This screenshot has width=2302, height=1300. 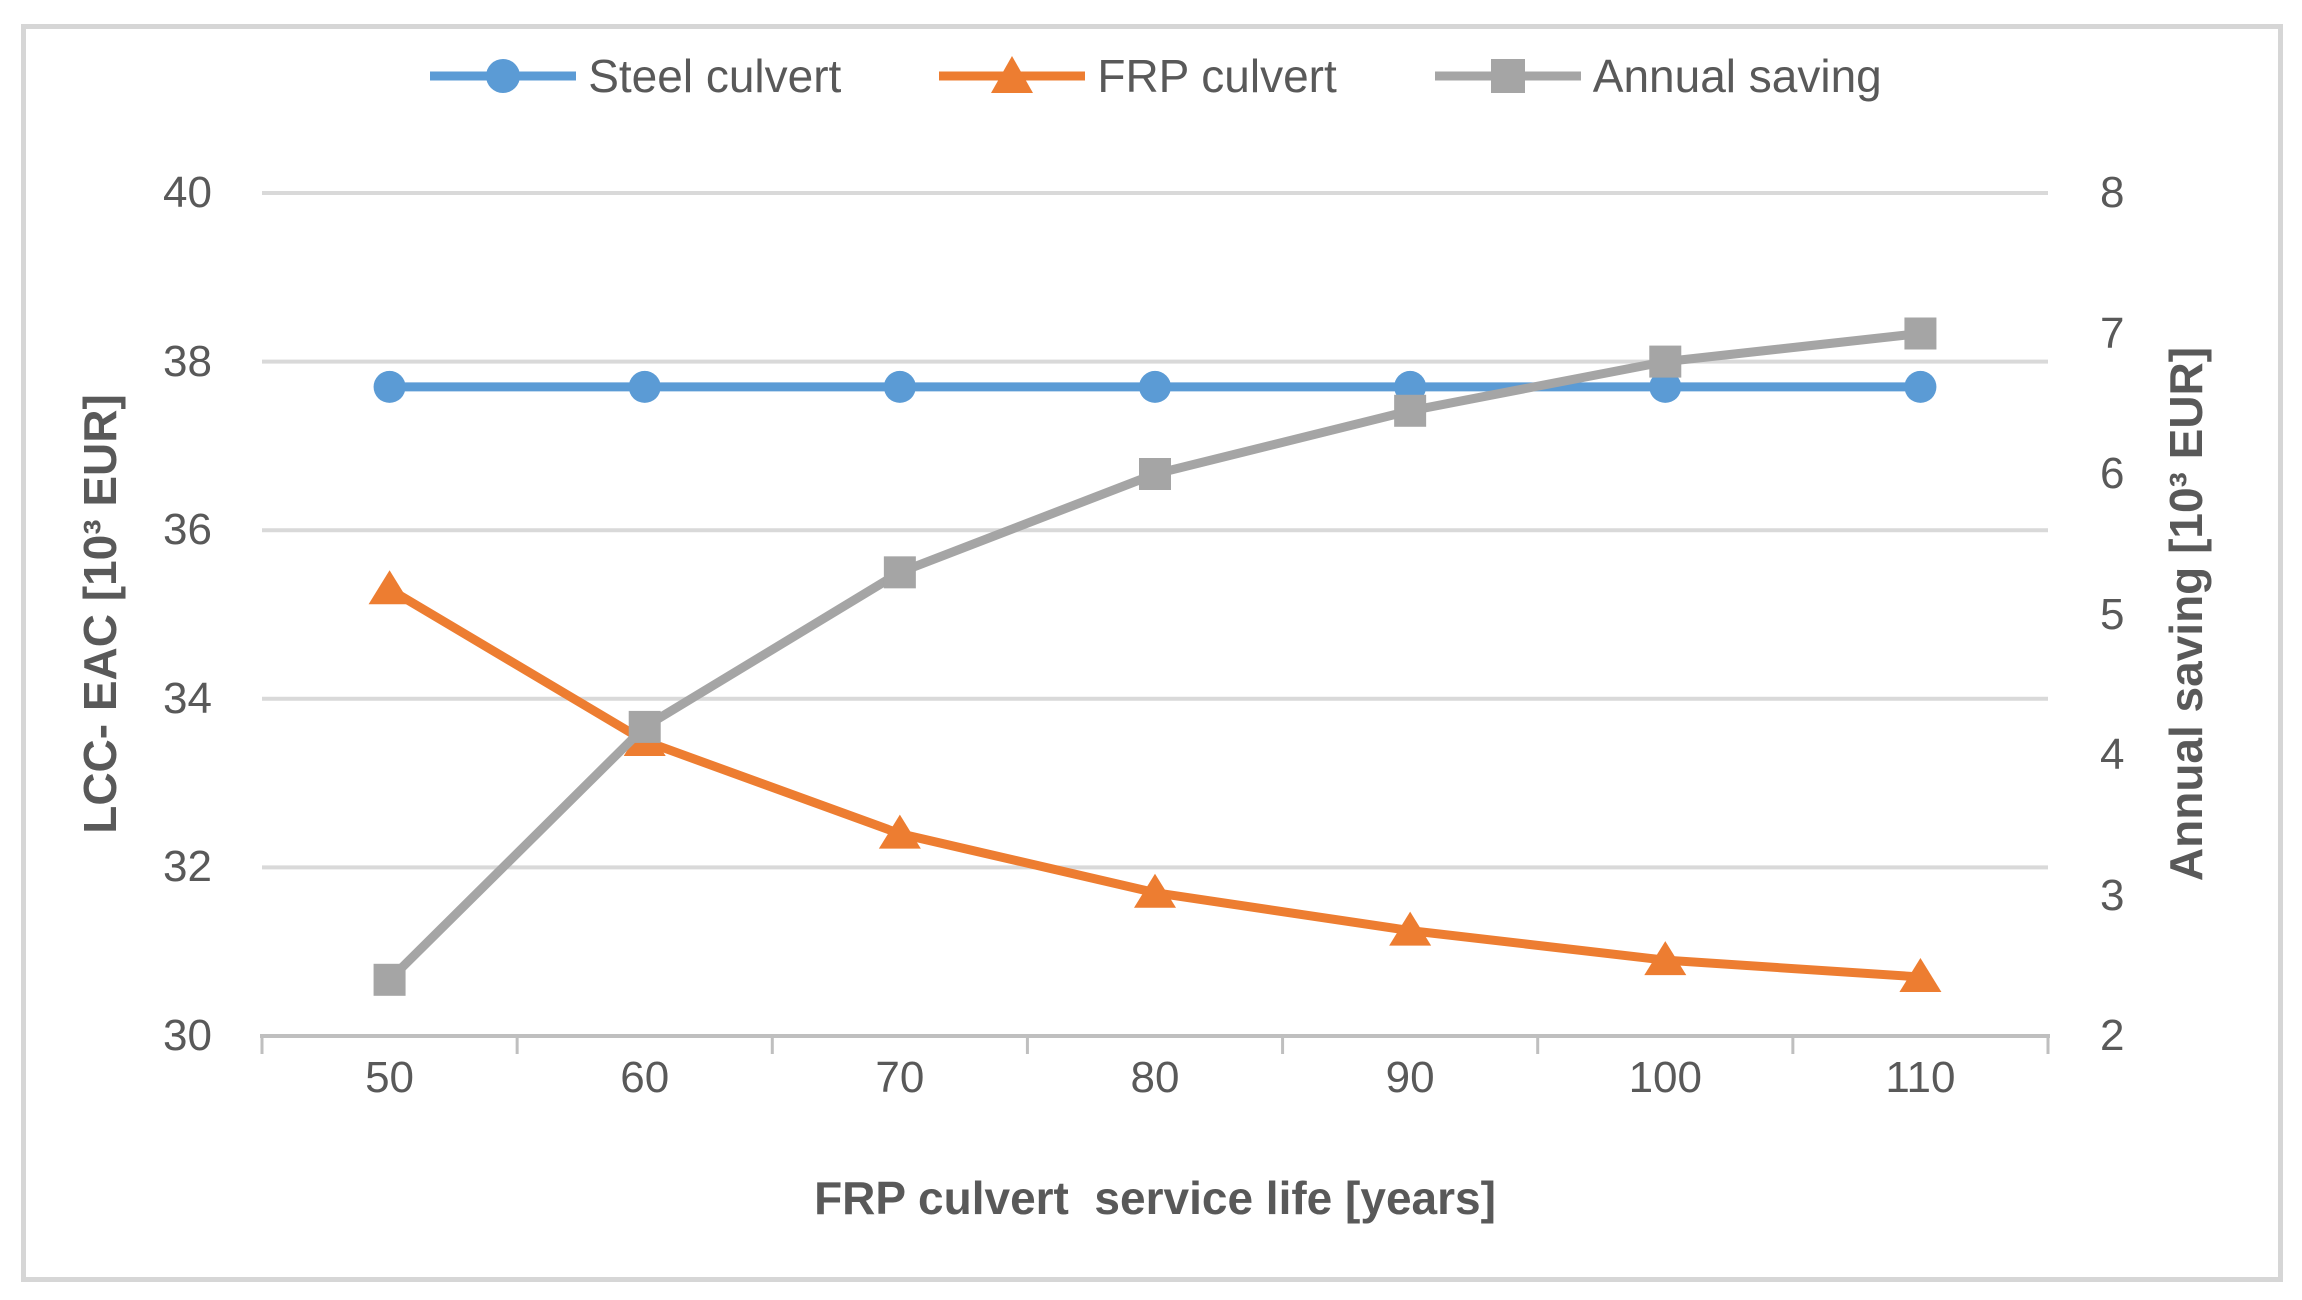 I want to click on legend-circle-marker, so click(x=503, y=76).